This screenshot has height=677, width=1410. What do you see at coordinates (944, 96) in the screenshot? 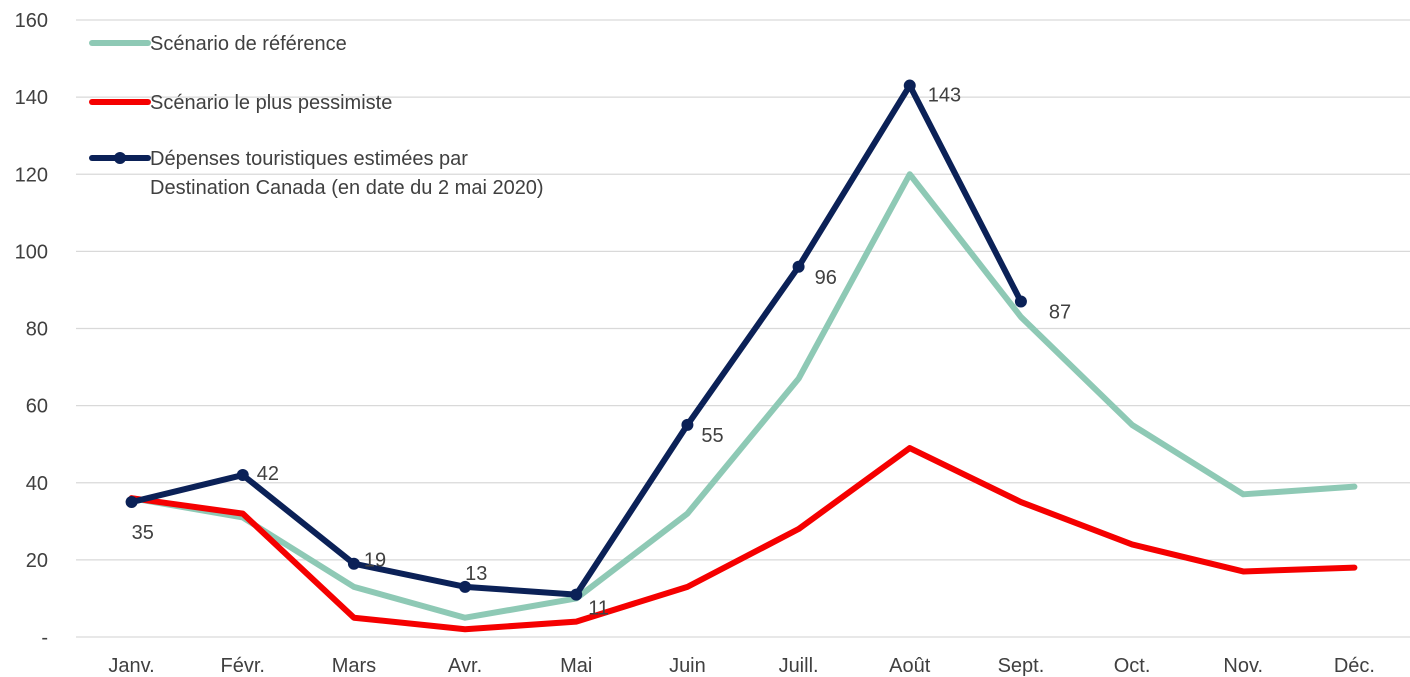
I see `data-label: 143` at bounding box center [944, 96].